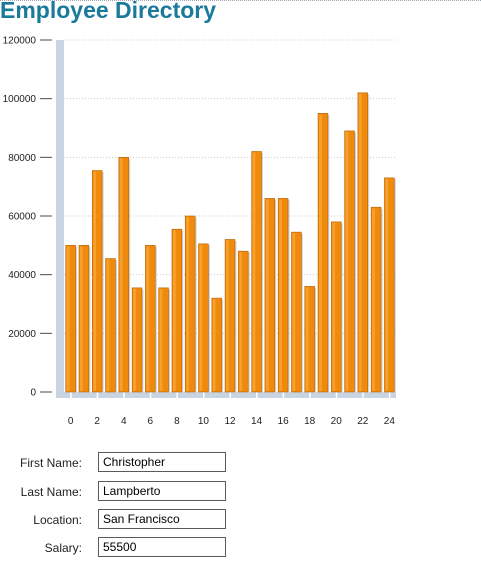 This screenshot has width=481, height=580. I want to click on x-tick-label: 18, so click(310, 421).